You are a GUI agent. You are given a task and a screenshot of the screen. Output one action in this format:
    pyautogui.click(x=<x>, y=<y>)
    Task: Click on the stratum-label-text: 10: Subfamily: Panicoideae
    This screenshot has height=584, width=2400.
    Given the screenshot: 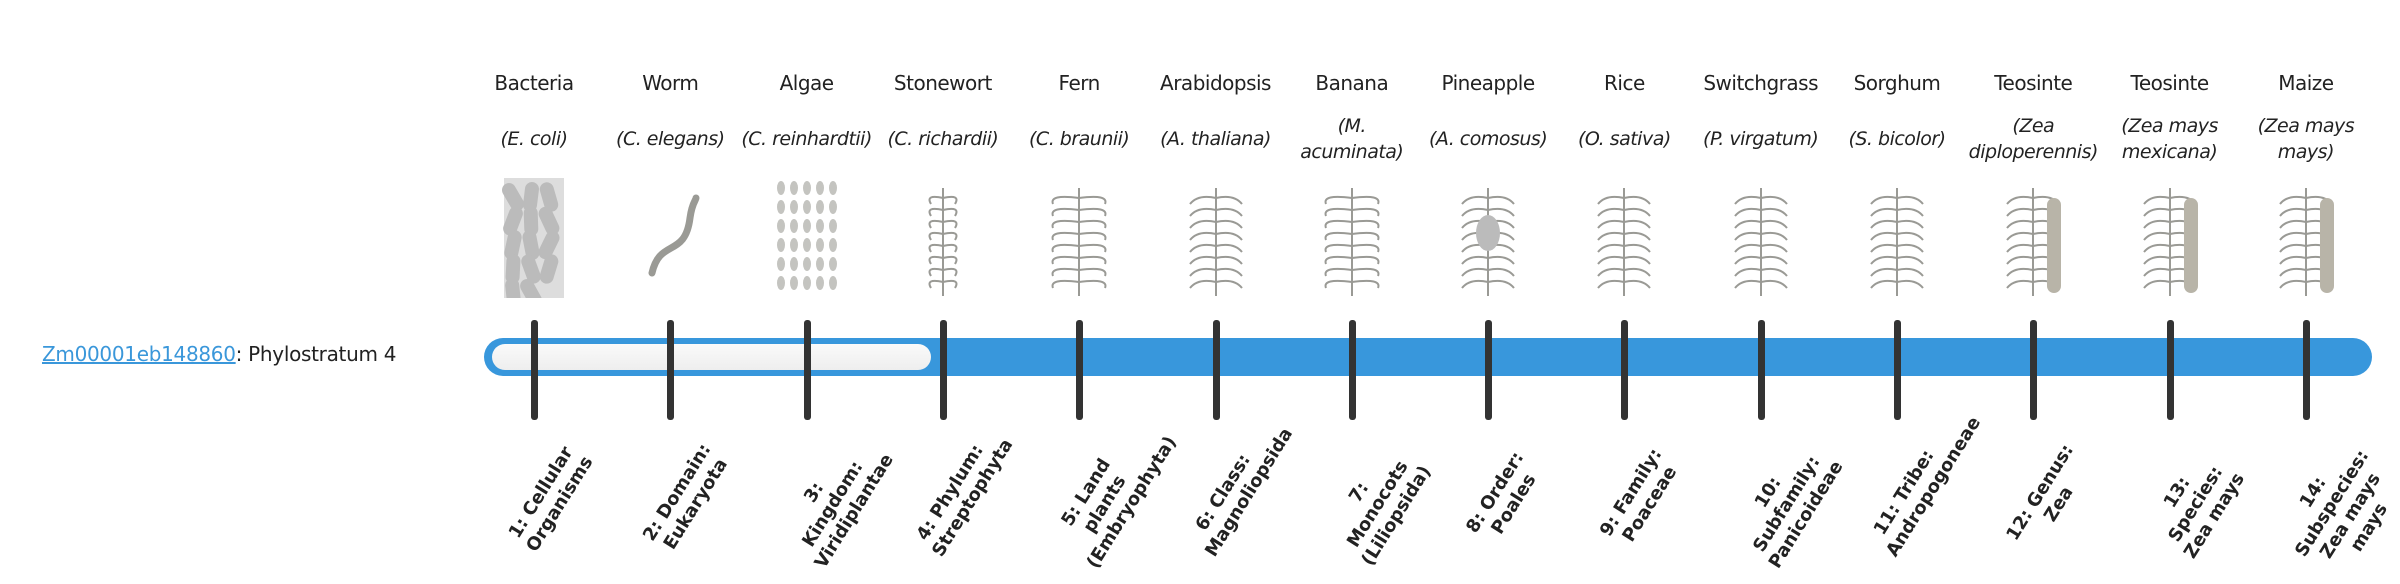 What is the action you would take?
    pyautogui.click(x=1798, y=512)
    